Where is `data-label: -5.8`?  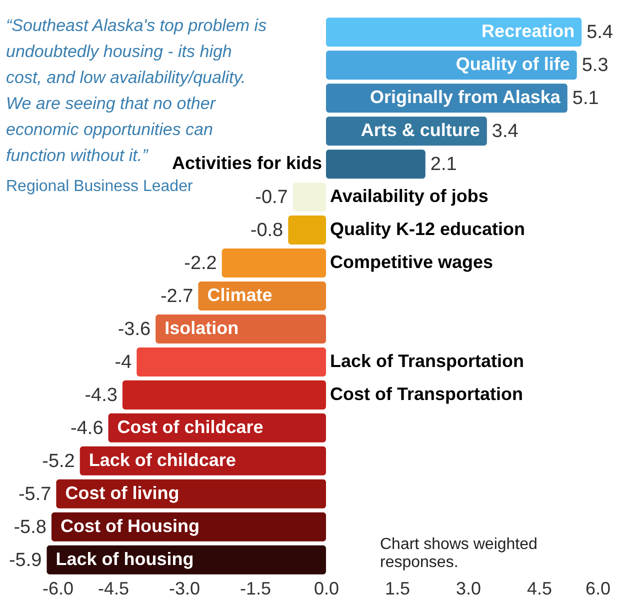 data-label: -5.8 is located at coordinates (30, 527).